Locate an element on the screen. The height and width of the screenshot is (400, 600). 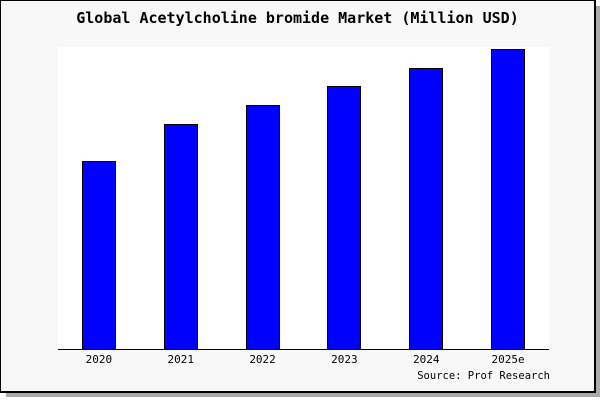
x-tick-label: 2024 is located at coordinates (426, 359).